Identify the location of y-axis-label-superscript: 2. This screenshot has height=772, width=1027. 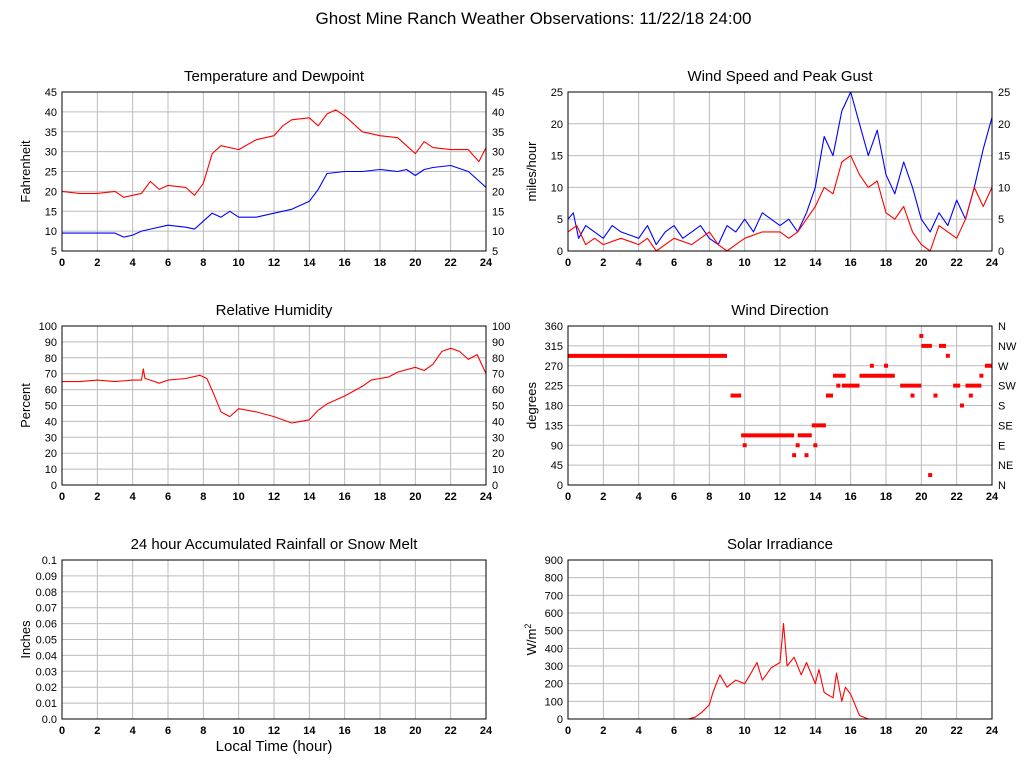
(528, 626).